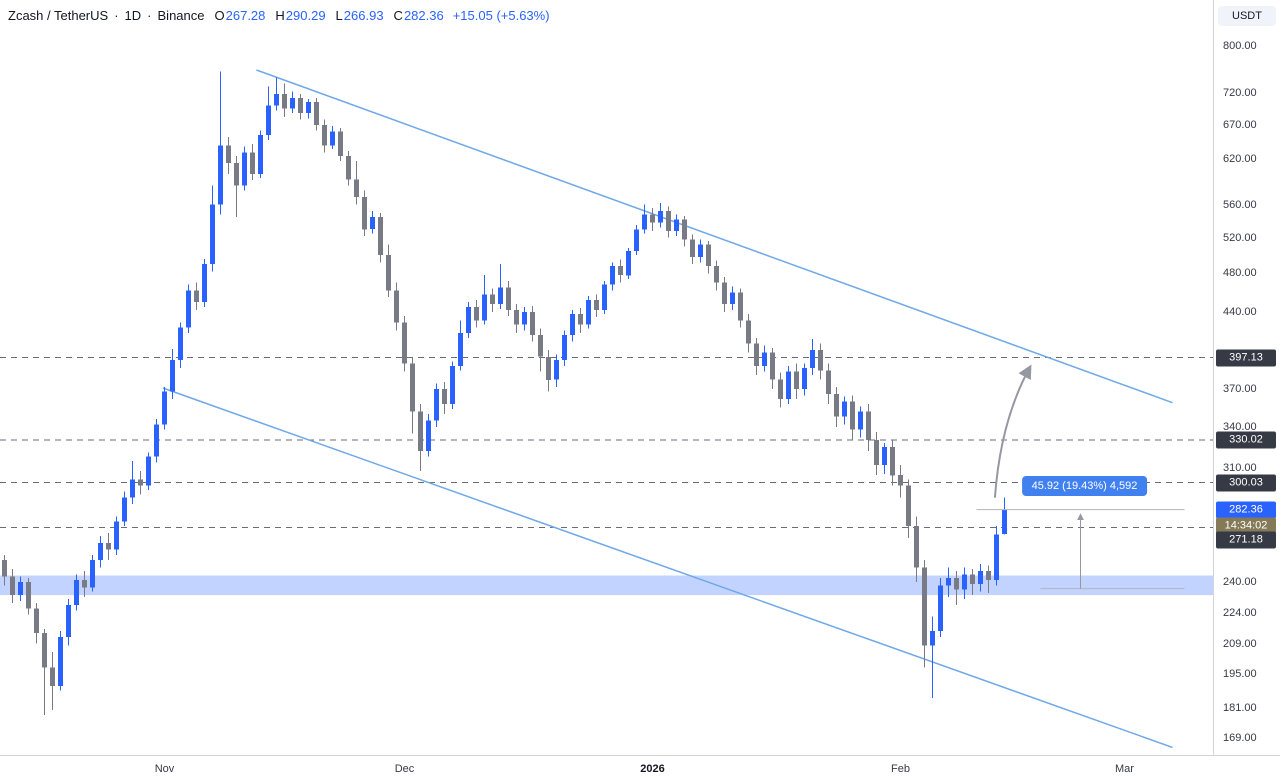 This screenshot has width=1280, height=784. Describe the element at coordinates (900, 769) in the screenshot. I see `time-axis-label-feb: Feb` at that location.